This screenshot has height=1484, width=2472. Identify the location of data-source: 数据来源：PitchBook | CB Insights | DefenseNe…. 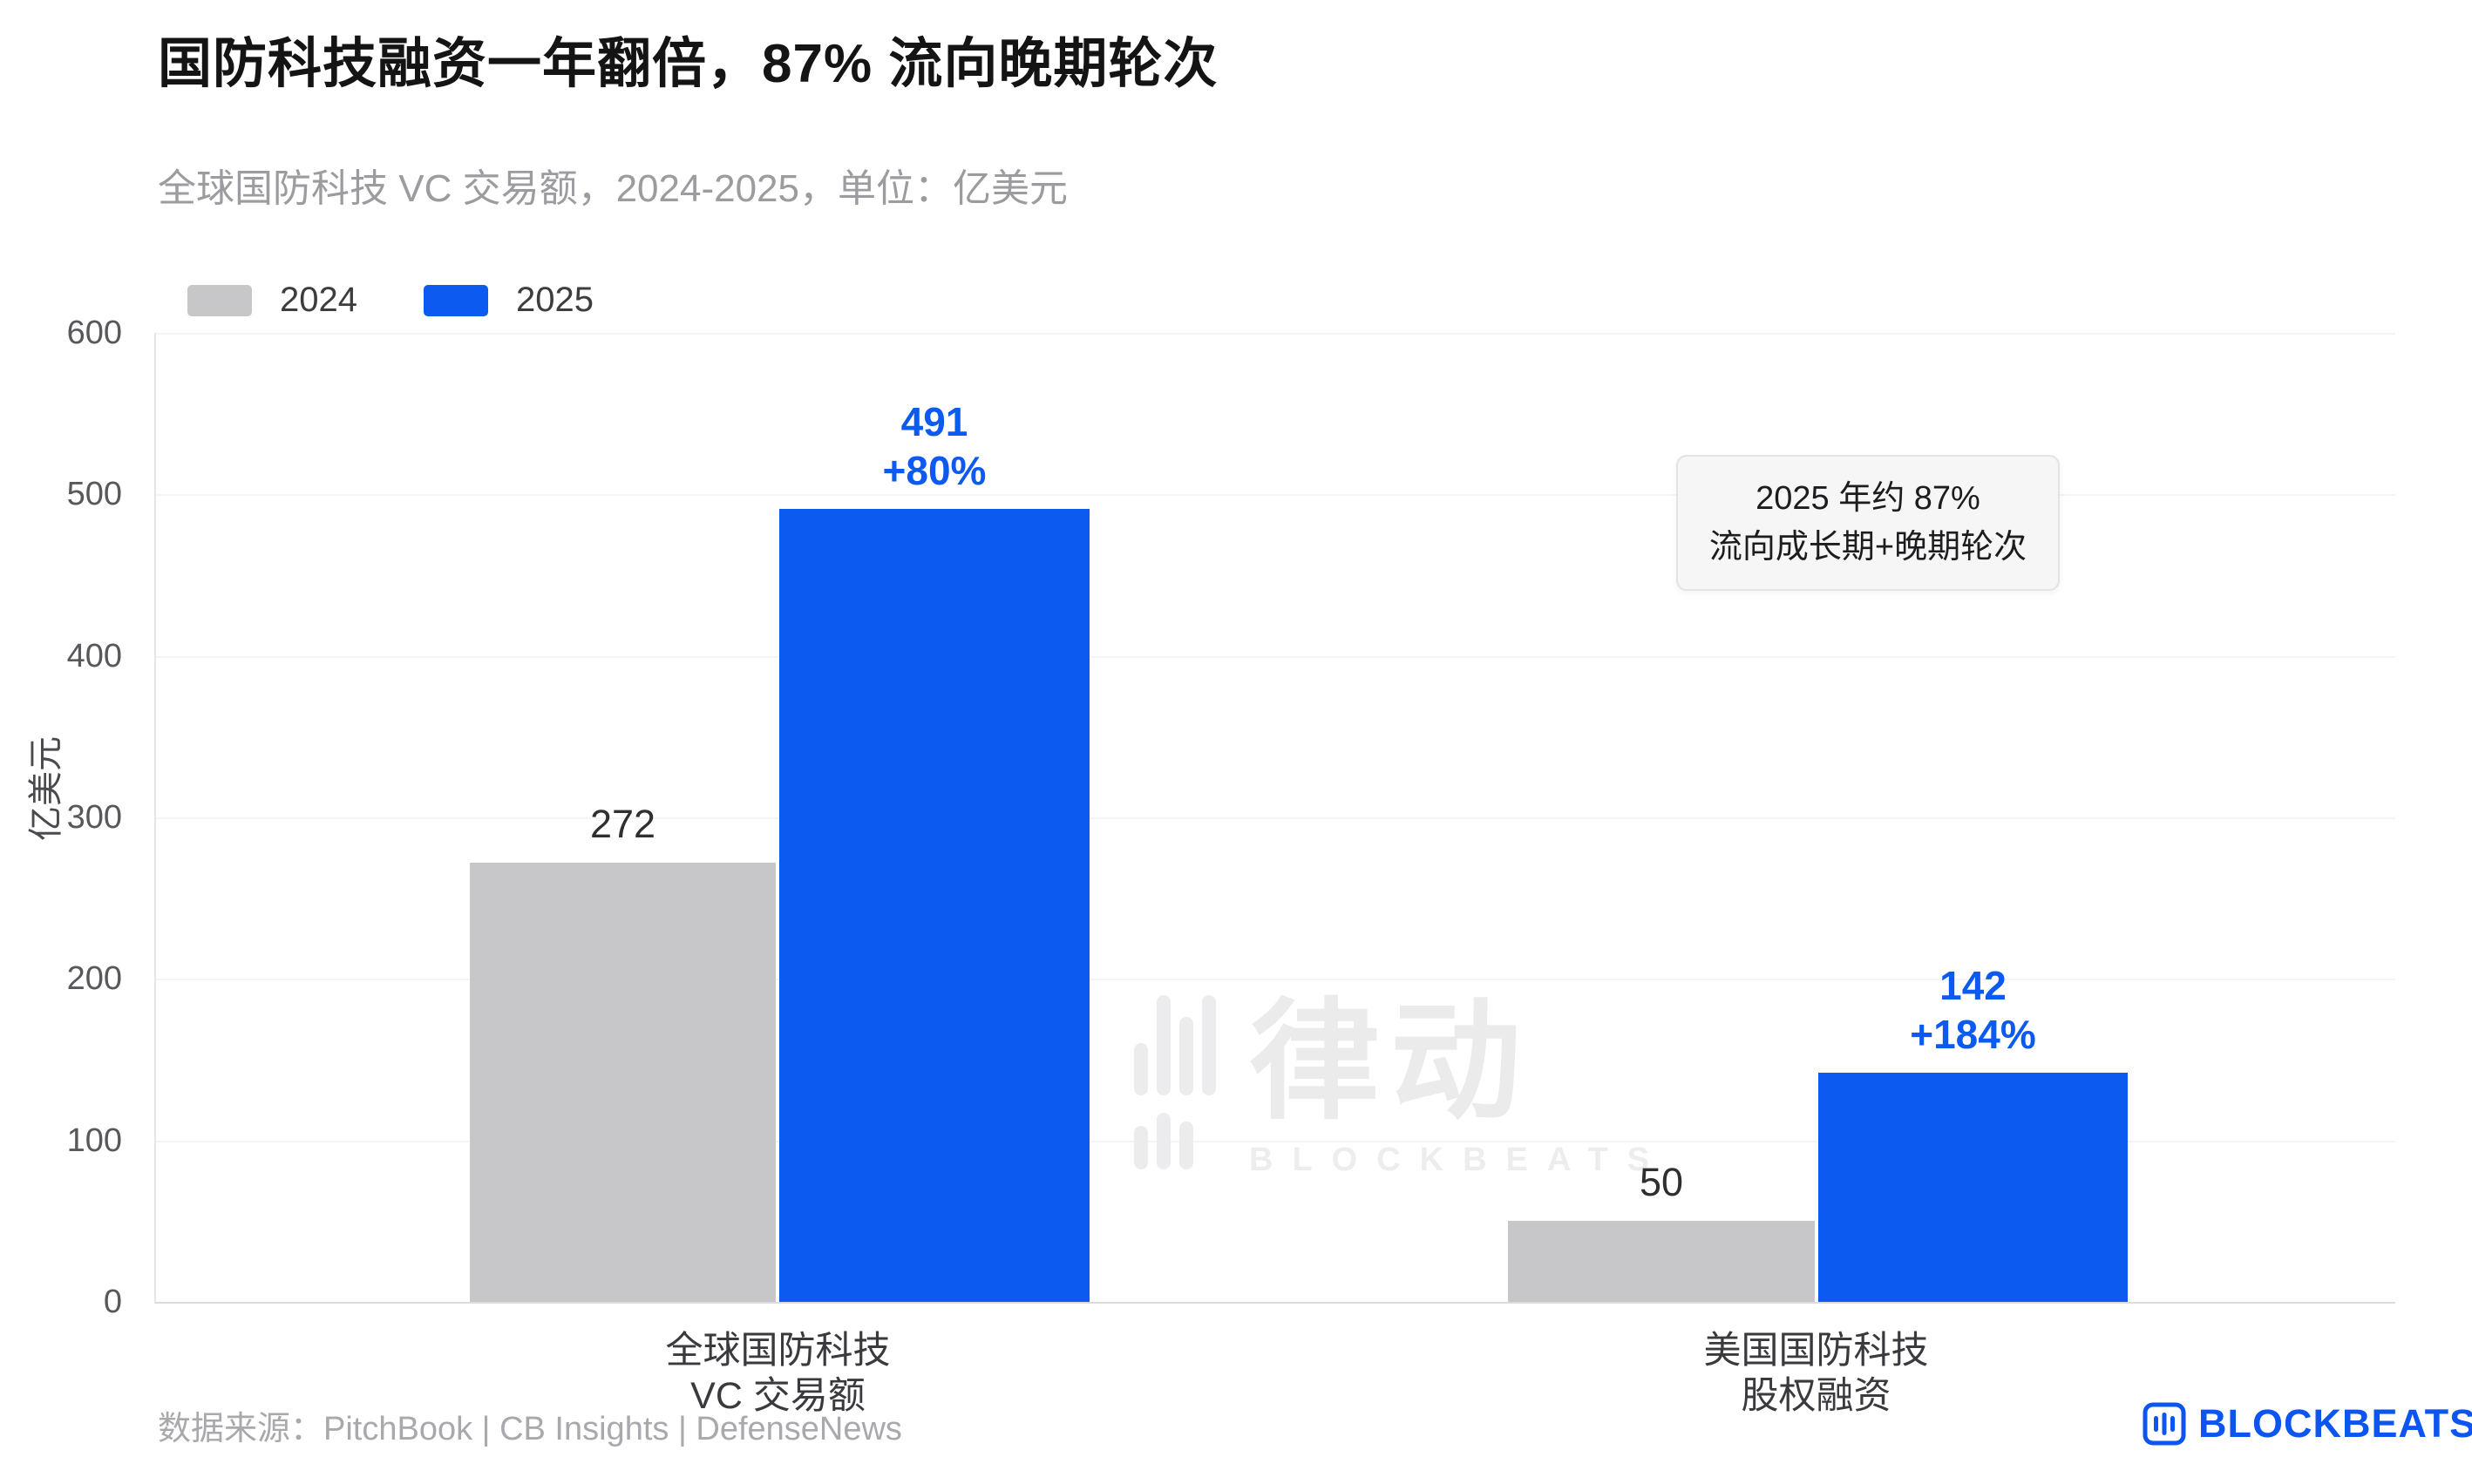
(530, 1429).